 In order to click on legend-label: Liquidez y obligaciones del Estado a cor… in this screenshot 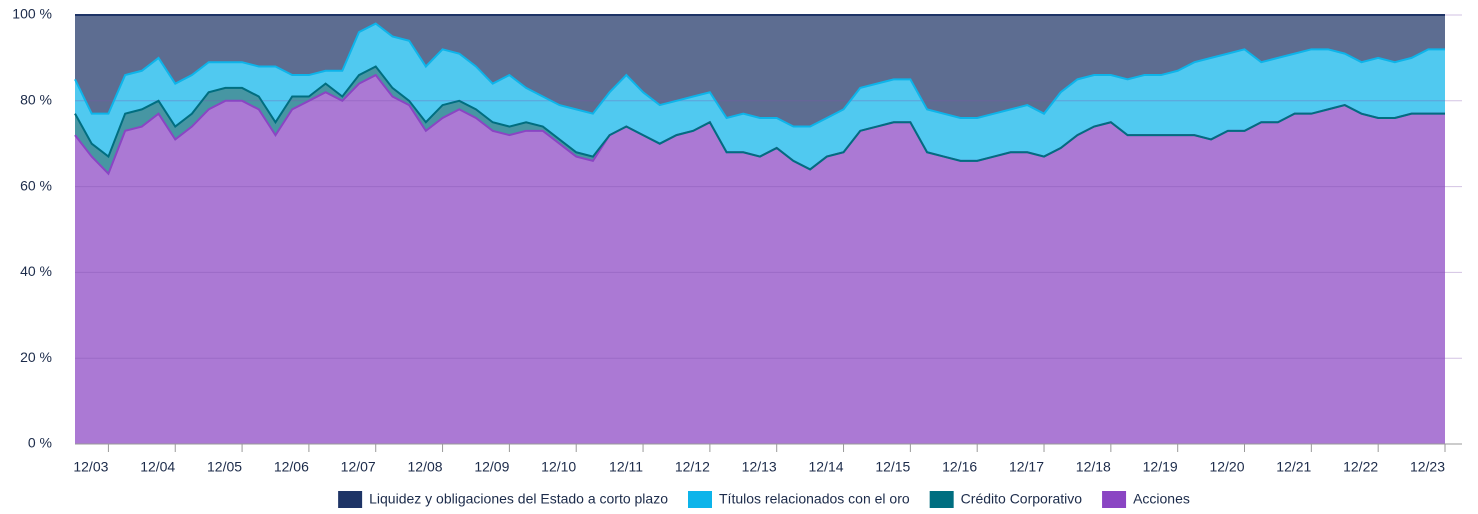, I will do `click(518, 499)`.